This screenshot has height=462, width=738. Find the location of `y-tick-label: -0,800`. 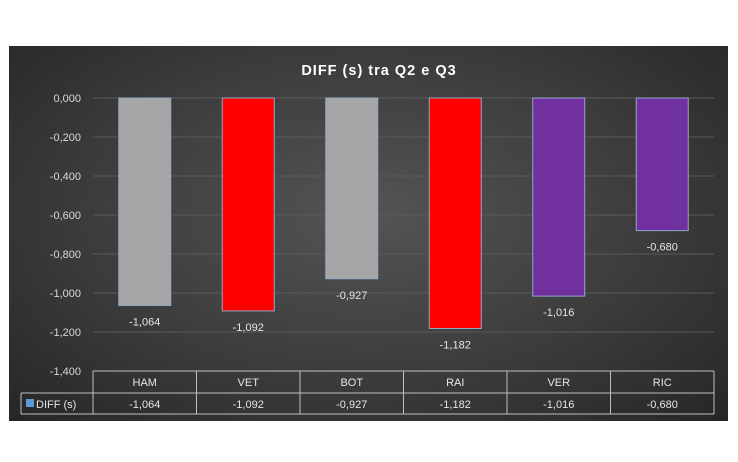

y-tick-label: -0,800 is located at coordinates (65, 255).